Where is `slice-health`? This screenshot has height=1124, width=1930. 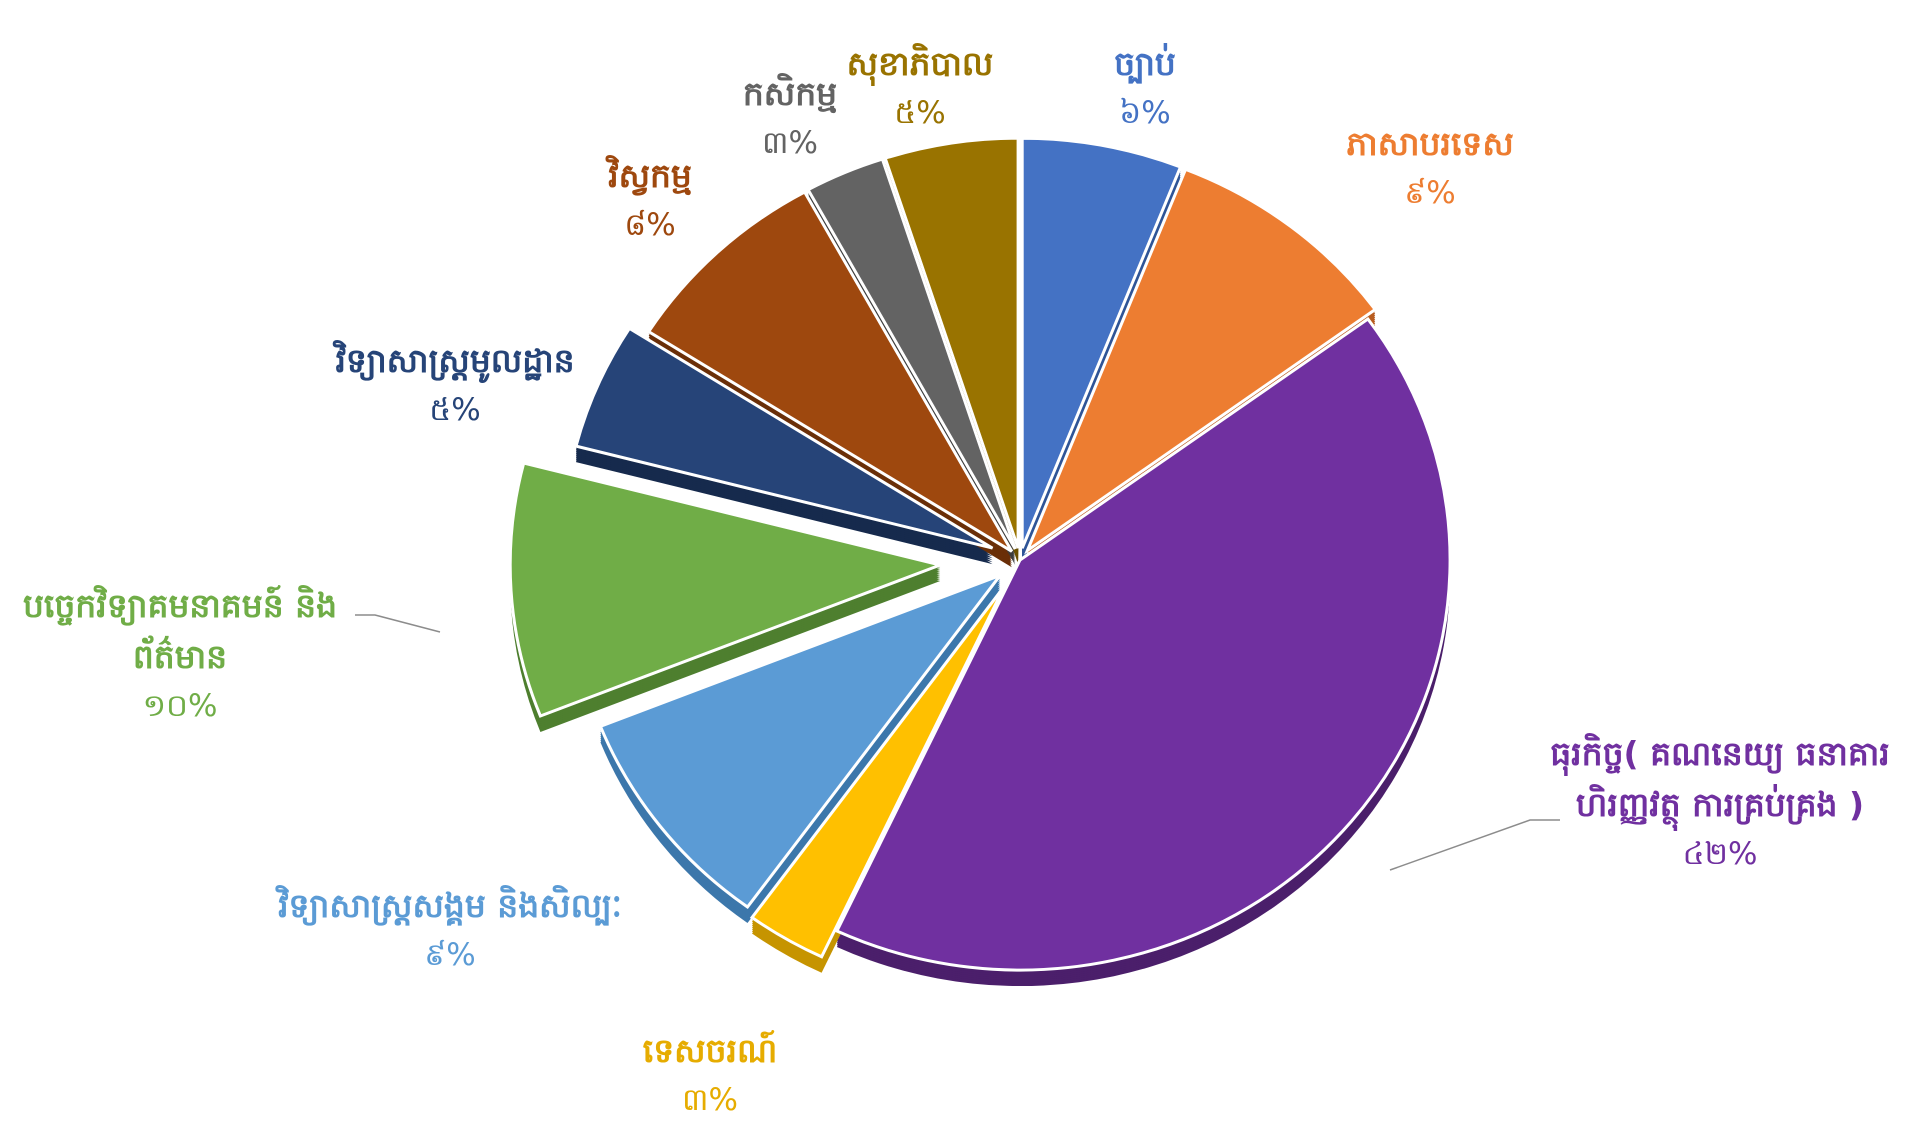
slice-health is located at coordinates (951, 342).